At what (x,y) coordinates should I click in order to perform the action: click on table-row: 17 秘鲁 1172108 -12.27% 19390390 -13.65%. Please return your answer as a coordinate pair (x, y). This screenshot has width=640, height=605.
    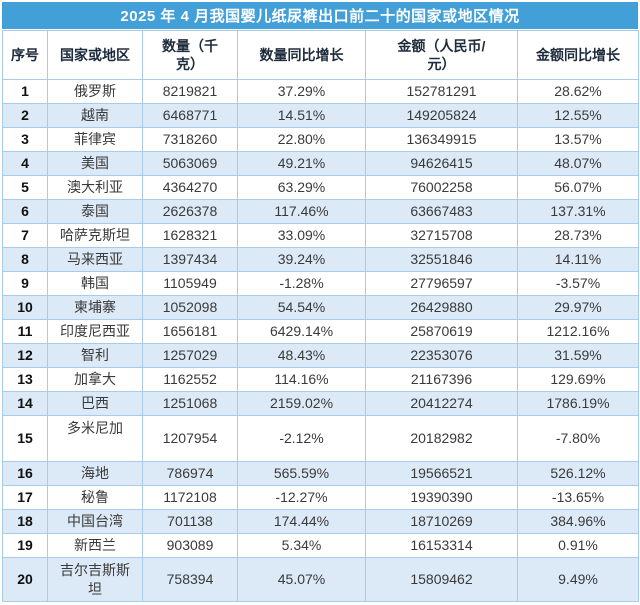
    Looking at the image, I should click on (320, 497).